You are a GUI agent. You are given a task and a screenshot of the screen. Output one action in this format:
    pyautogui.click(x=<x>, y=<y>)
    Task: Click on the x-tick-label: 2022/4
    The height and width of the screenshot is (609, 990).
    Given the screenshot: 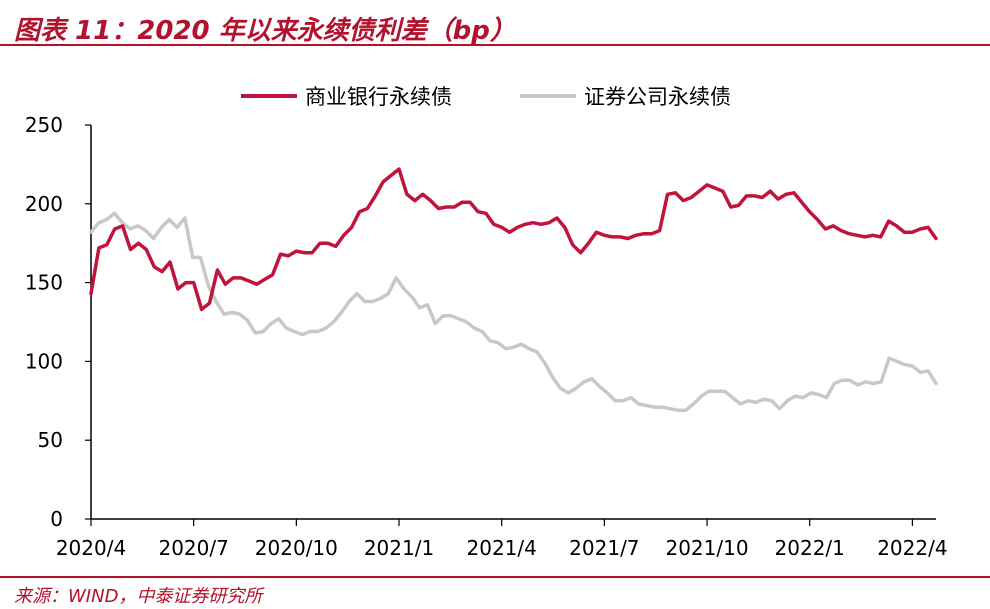 What is the action you would take?
    pyautogui.click(x=912, y=548)
    